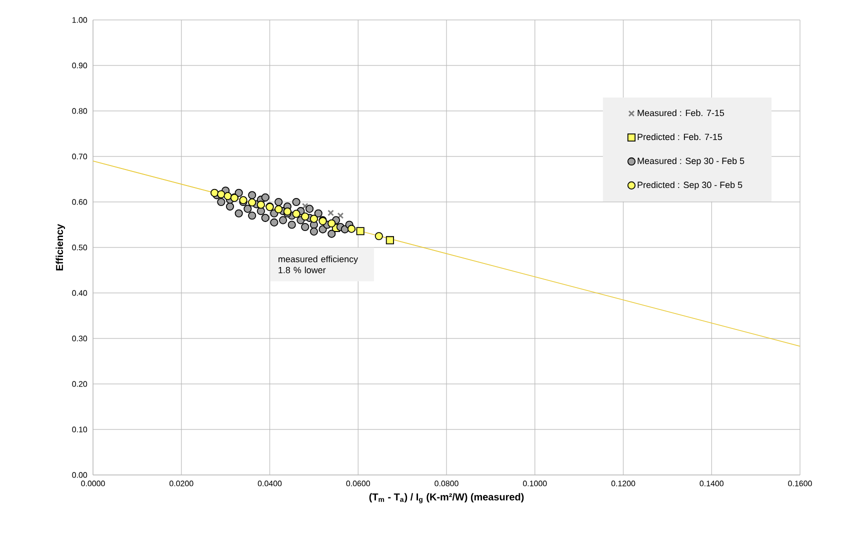  I want to click on legend-label: Measured : Feb. 7-15, so click(681, 113).